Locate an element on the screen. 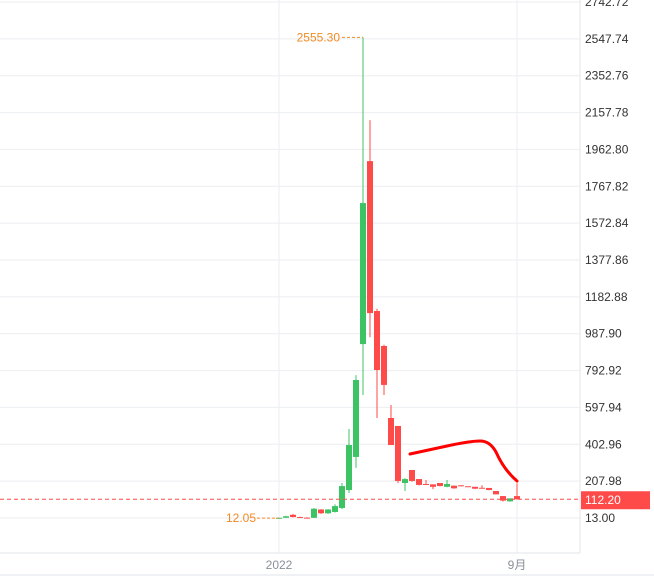 Image resolution: width=654 pixels, height=577 pixels. y-tick-label: 402.96 is located at coordinates (603, 444).